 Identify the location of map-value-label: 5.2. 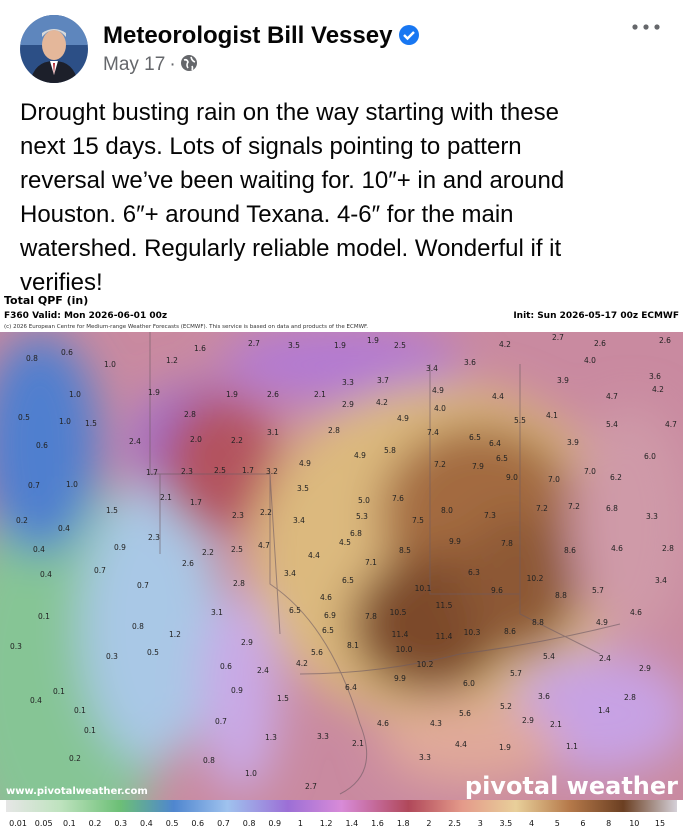
(506, 706).